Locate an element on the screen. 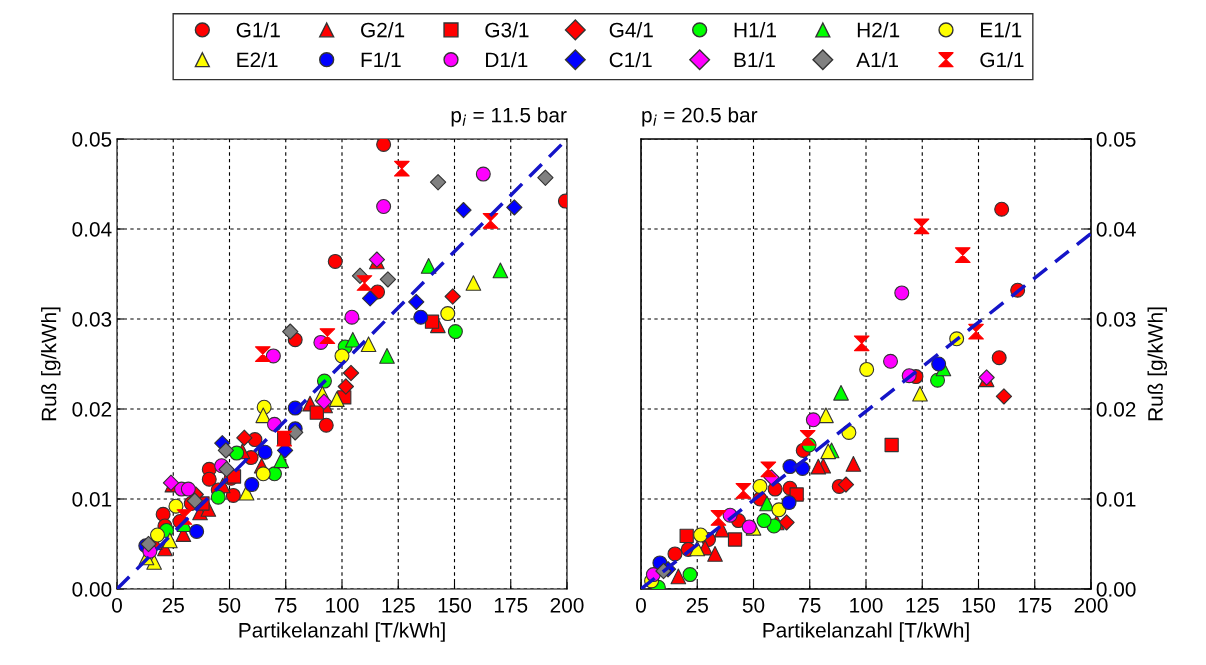 The height and width of the screenshot is (665, 1206). legend-label: A1/1 is located at coordinates (877, 59).